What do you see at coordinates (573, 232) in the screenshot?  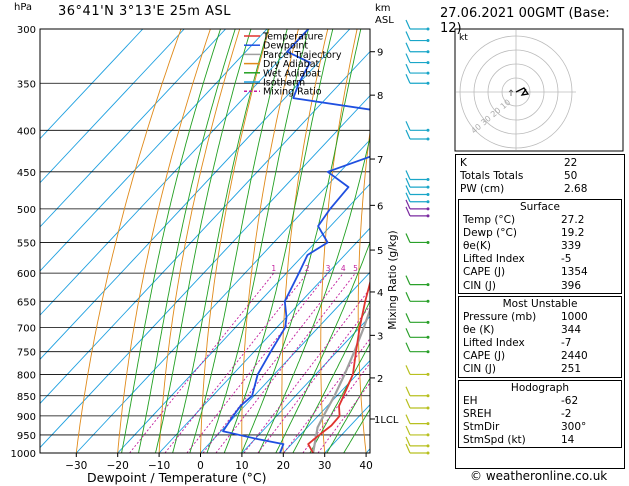 I see `surface-index-value: 19.2` at bounding box center [573, 232].